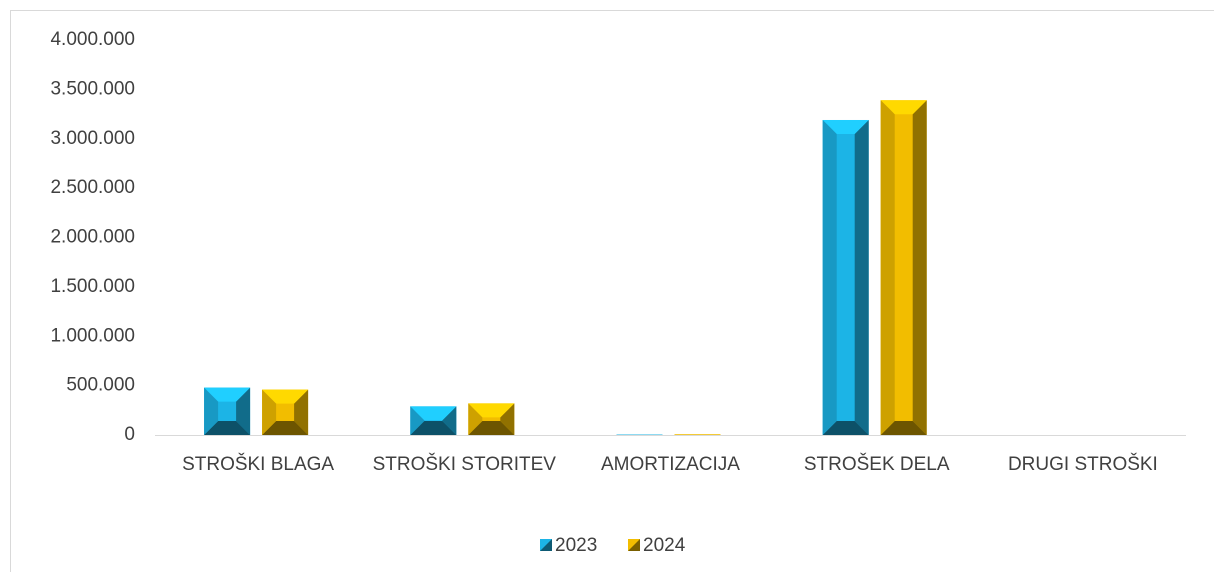 The image size is (1214, 572). Describe the element at coordinates (576, 545) in the screenshot. I see `legend-label: 2023` at that location.